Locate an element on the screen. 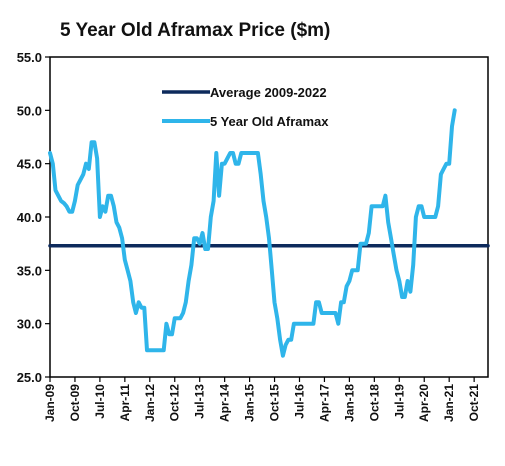 This screenshot has width=505, height=466. x-tick-label: Jan-18 is located at coordinates (349, 403).